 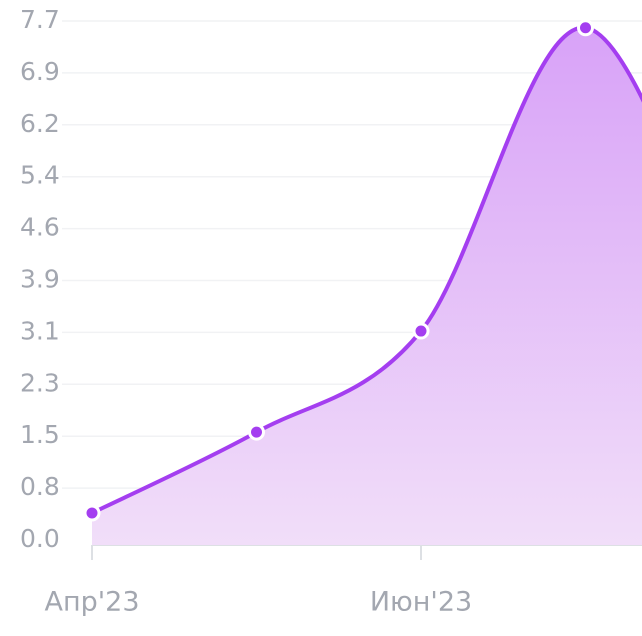 I want to click on y-tick-label: 0.0, so click(x=40, y=538).